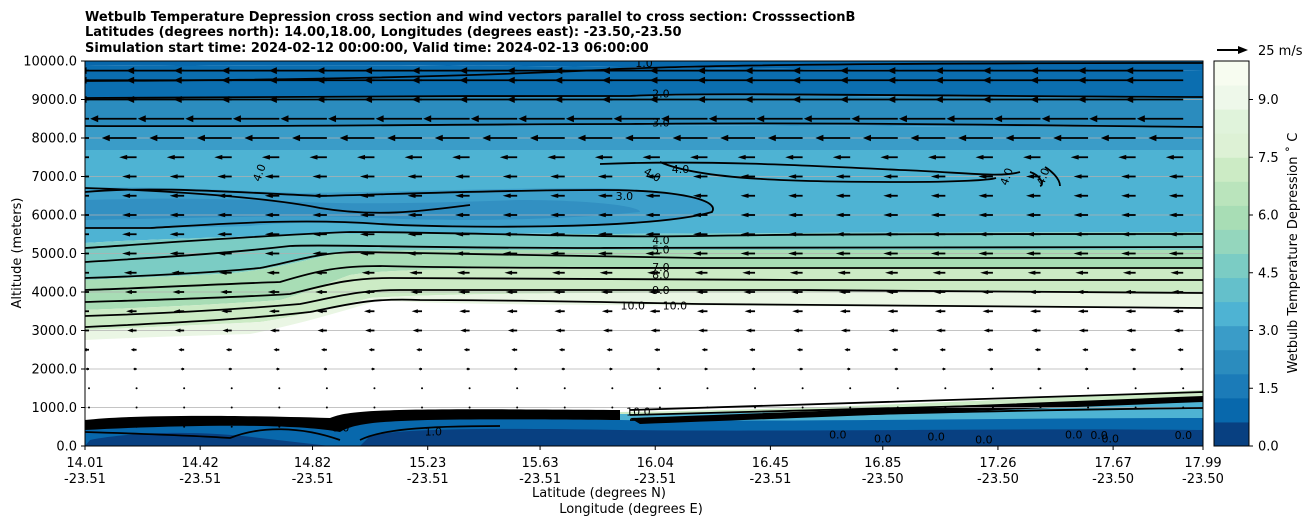 Image resolution: width=1312 pixels, height=526 pixels. Describe the element at coordinates (84, 463) in the screenshot. I see `x-tick-label-lat: 14.01` at that location.